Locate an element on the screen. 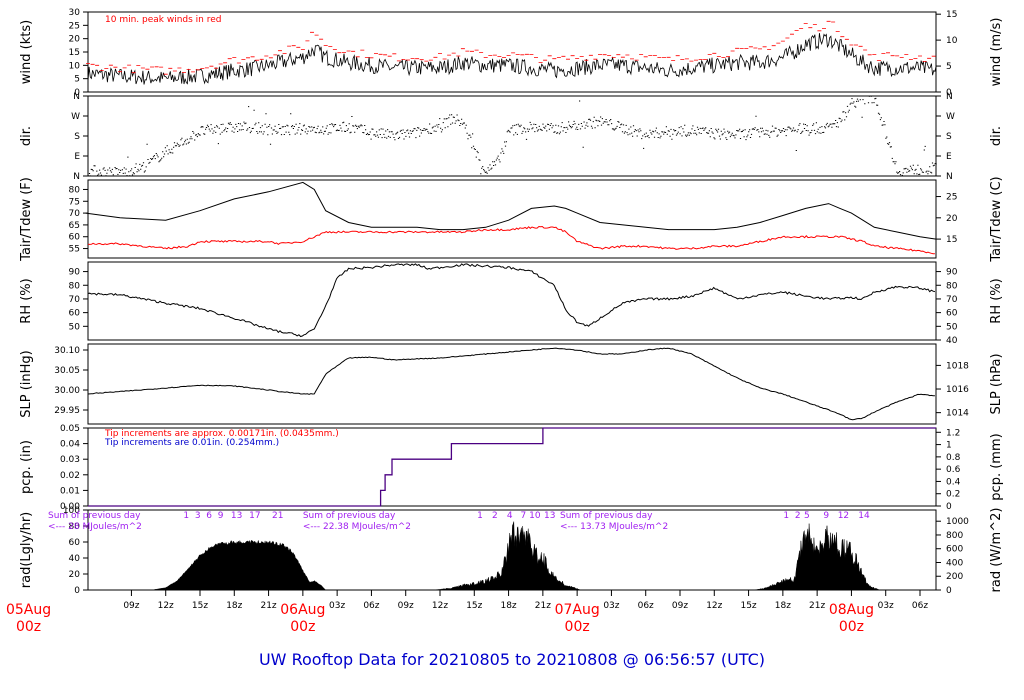  date-label: 06Aug is located at coordinates (302, 610).